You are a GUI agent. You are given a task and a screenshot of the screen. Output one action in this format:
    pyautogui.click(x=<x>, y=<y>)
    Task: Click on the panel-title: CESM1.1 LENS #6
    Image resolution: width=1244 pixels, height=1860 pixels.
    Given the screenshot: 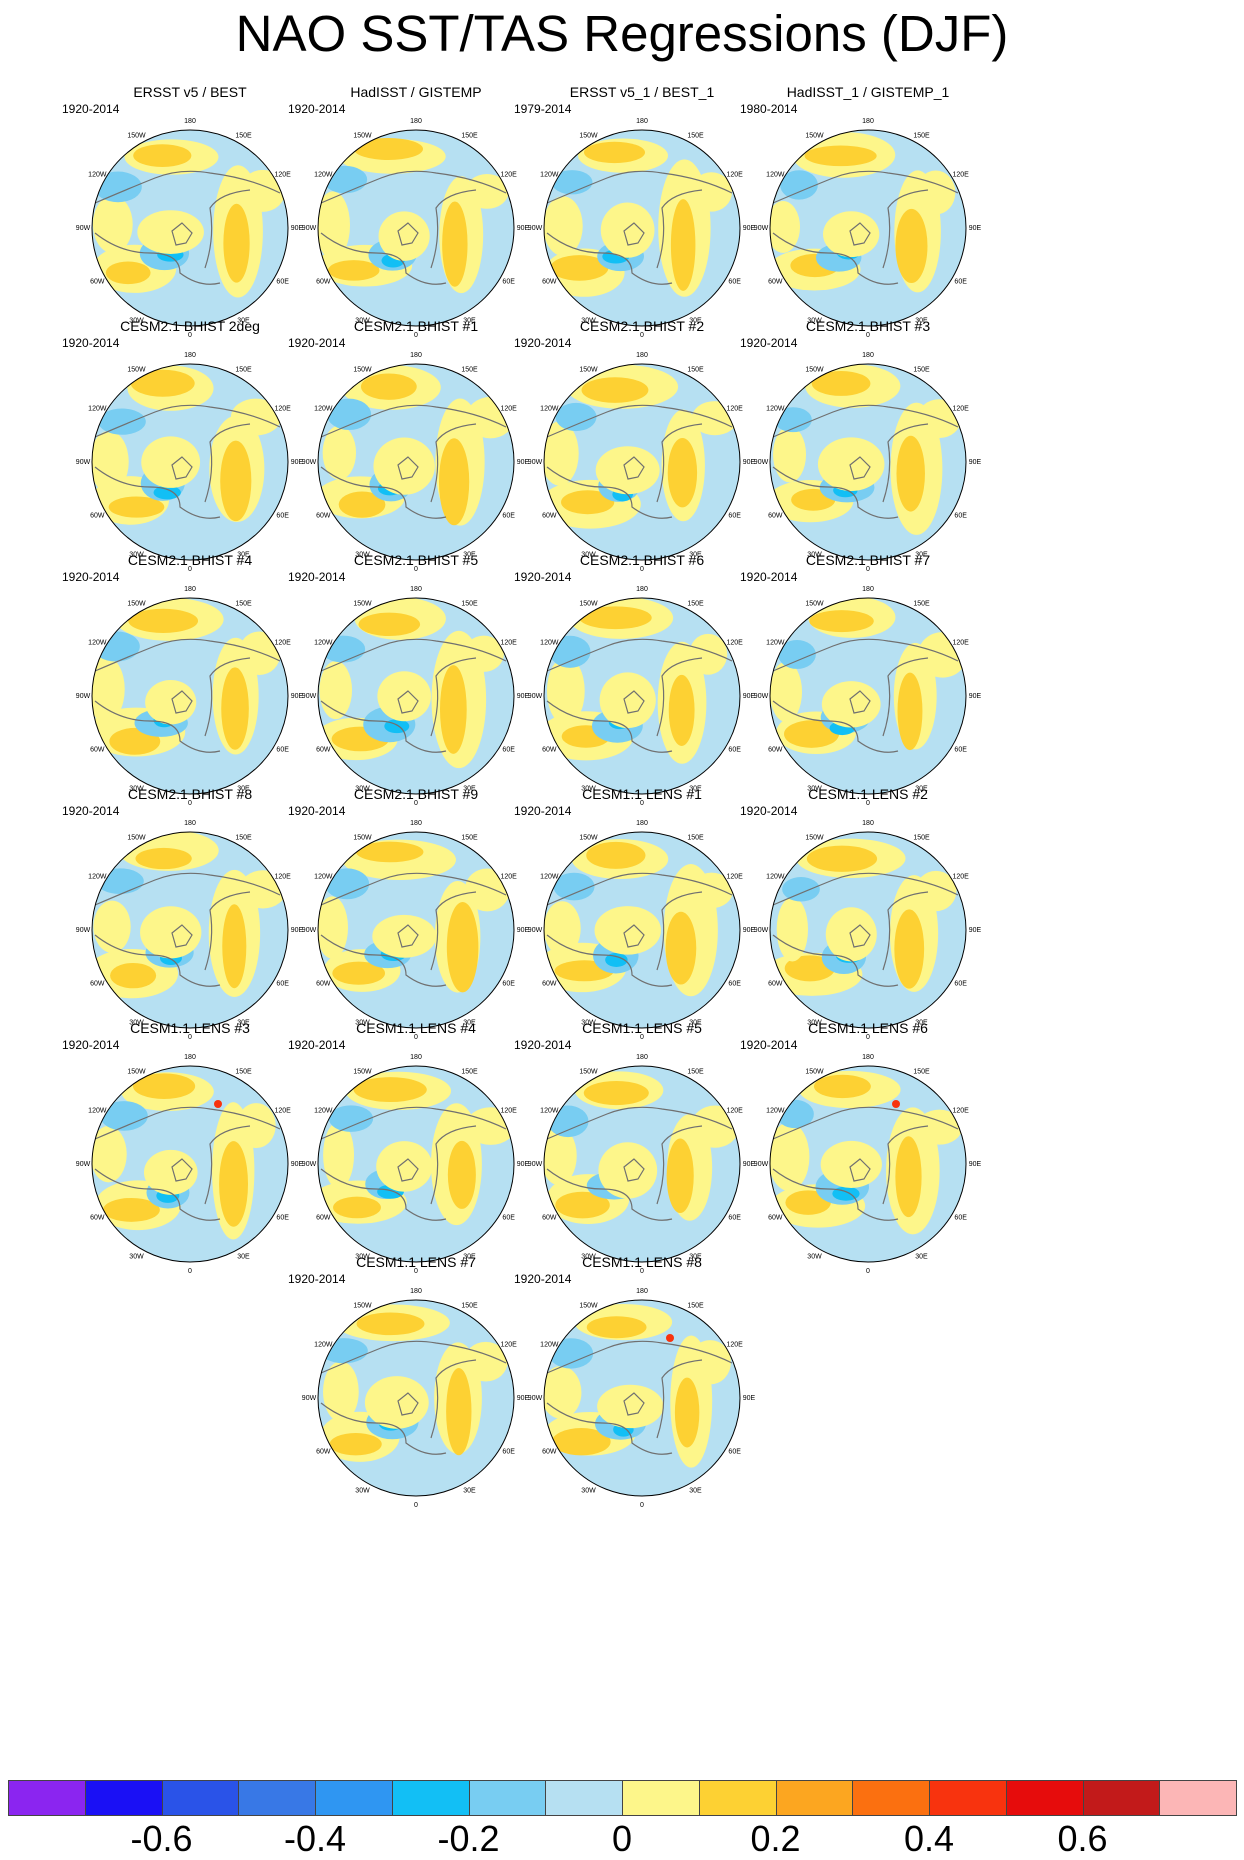 What is the action you would take?
    pyautogui.click(x=868, y=1028)
    